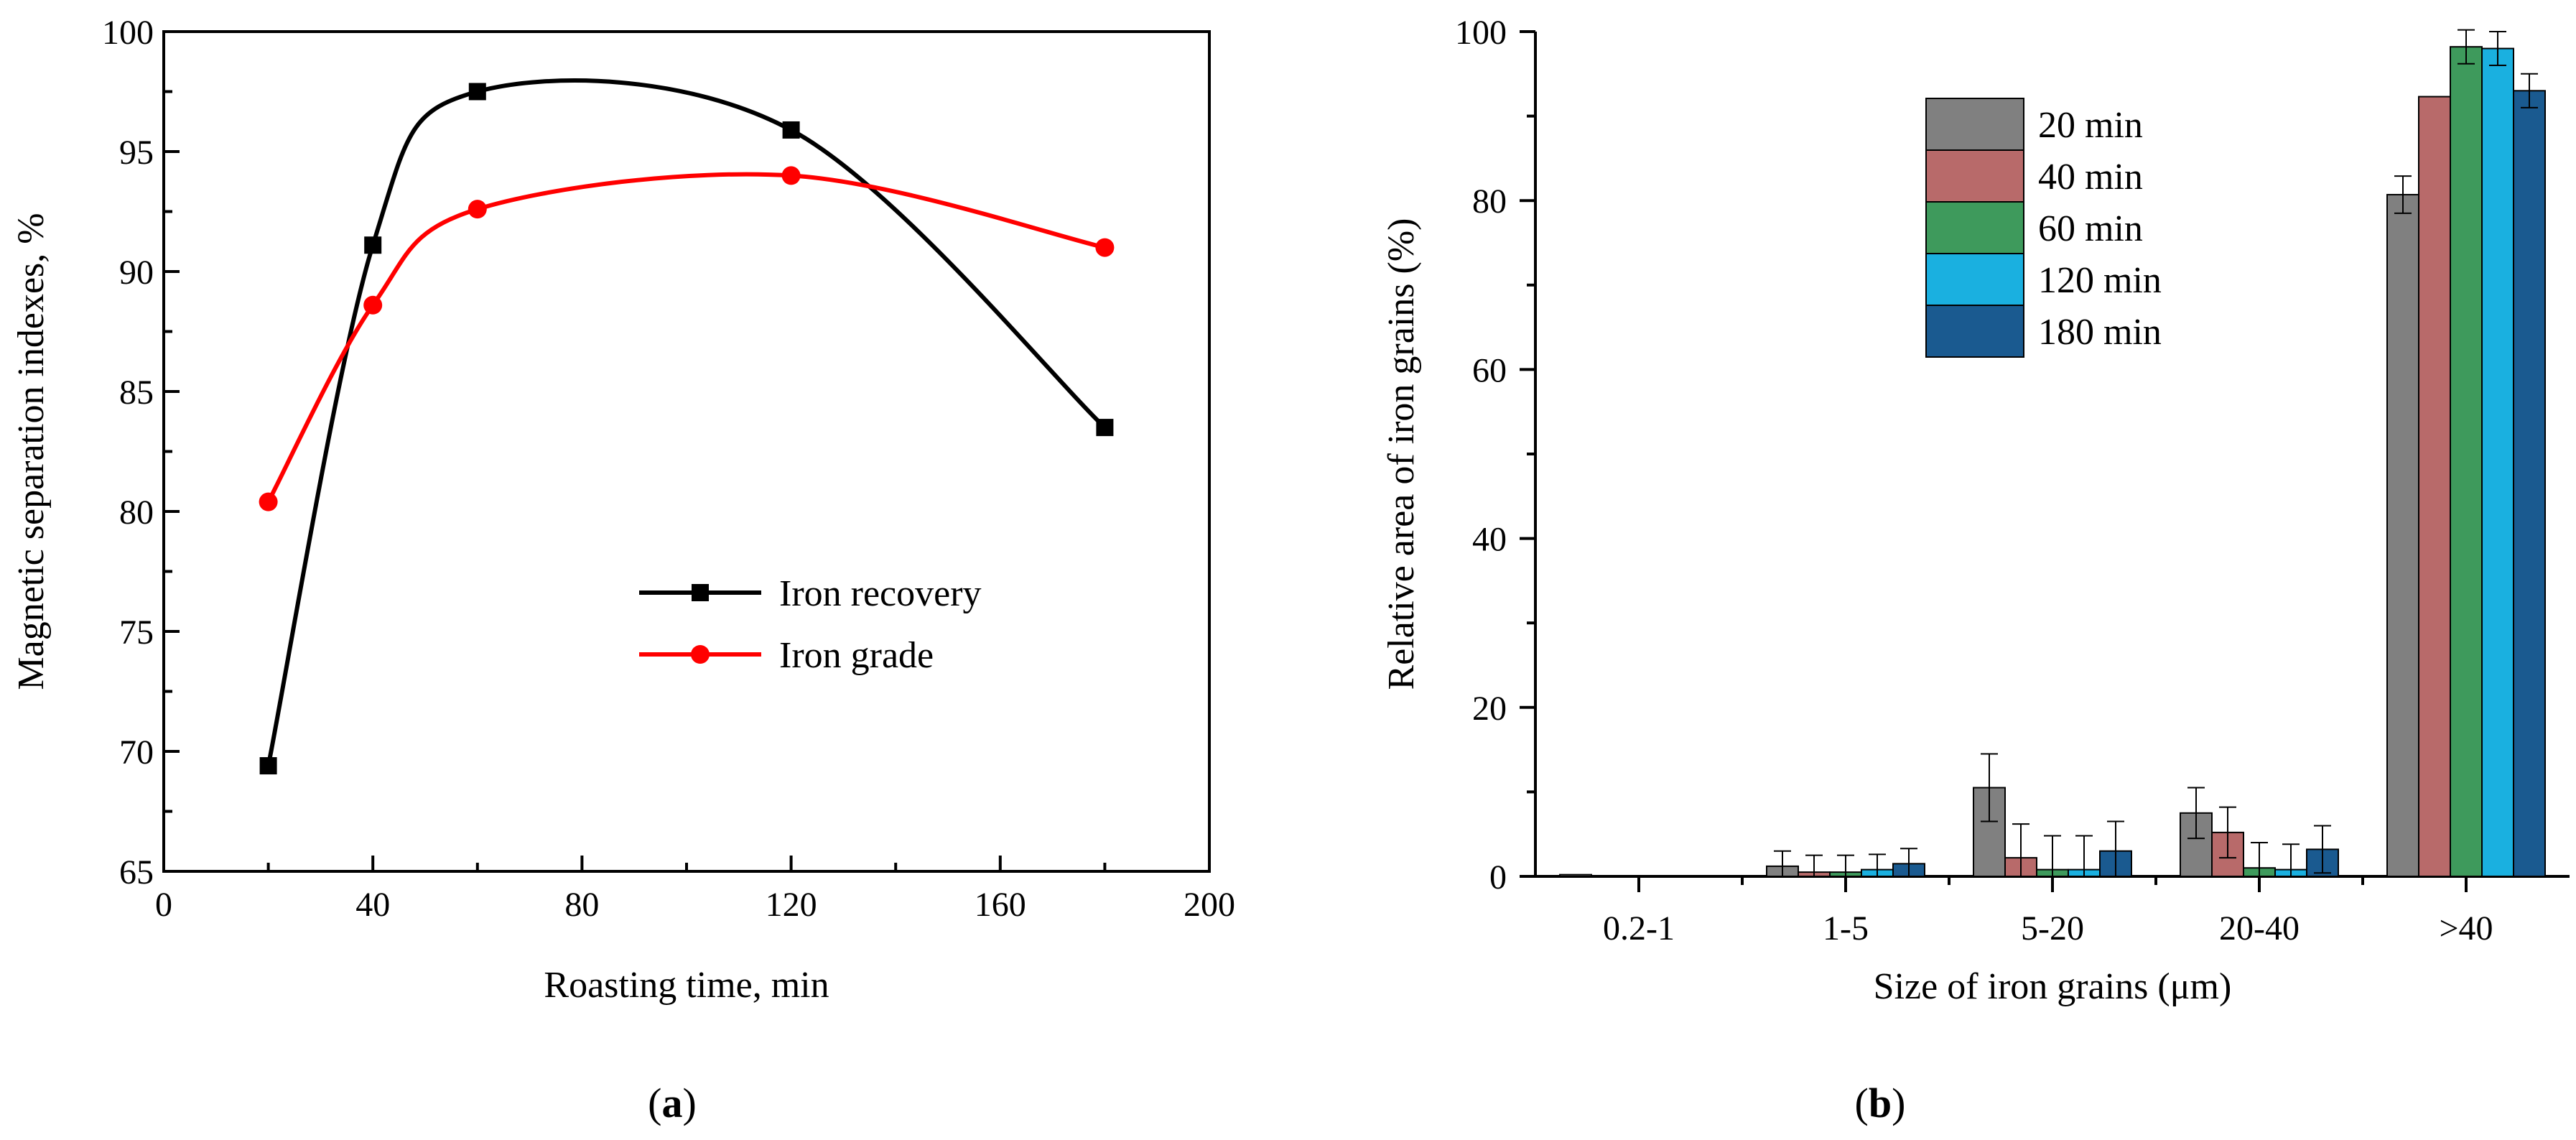  Describe the element at coordinates (686, 985) in the screenshot. I see `x-axis-title: Roasting time, min` at that location.